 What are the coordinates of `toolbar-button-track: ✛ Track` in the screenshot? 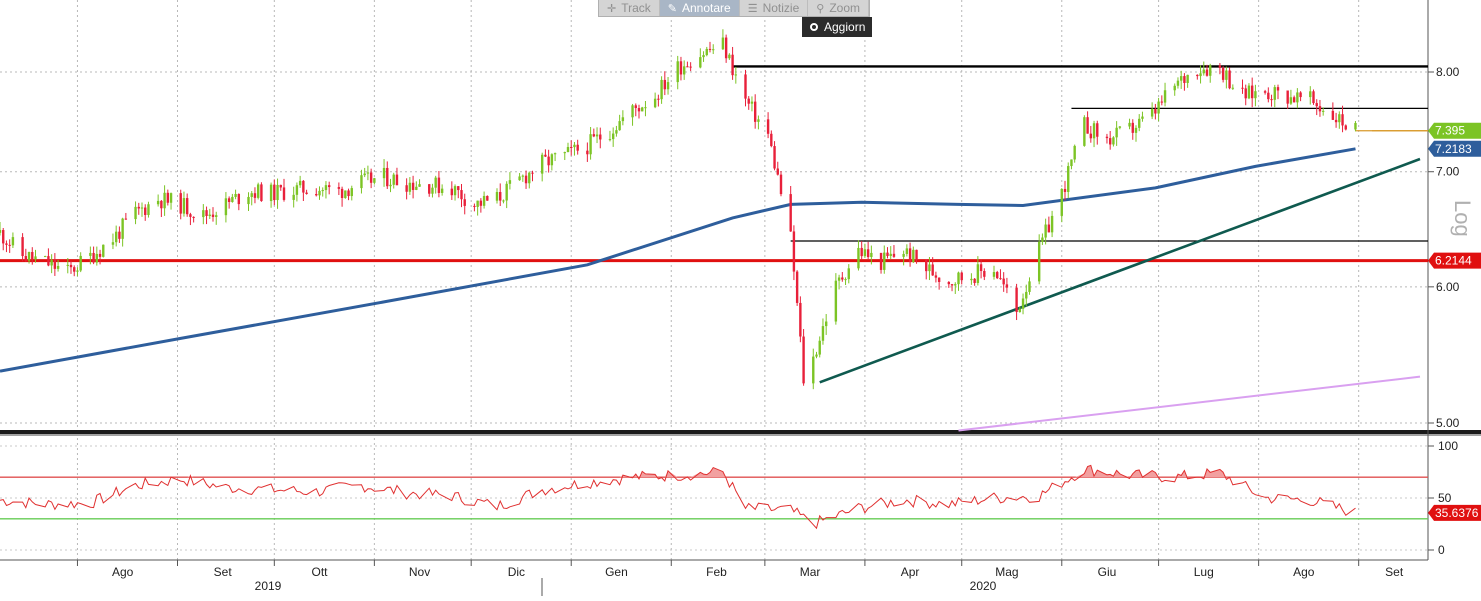 It's located at (629, 8).